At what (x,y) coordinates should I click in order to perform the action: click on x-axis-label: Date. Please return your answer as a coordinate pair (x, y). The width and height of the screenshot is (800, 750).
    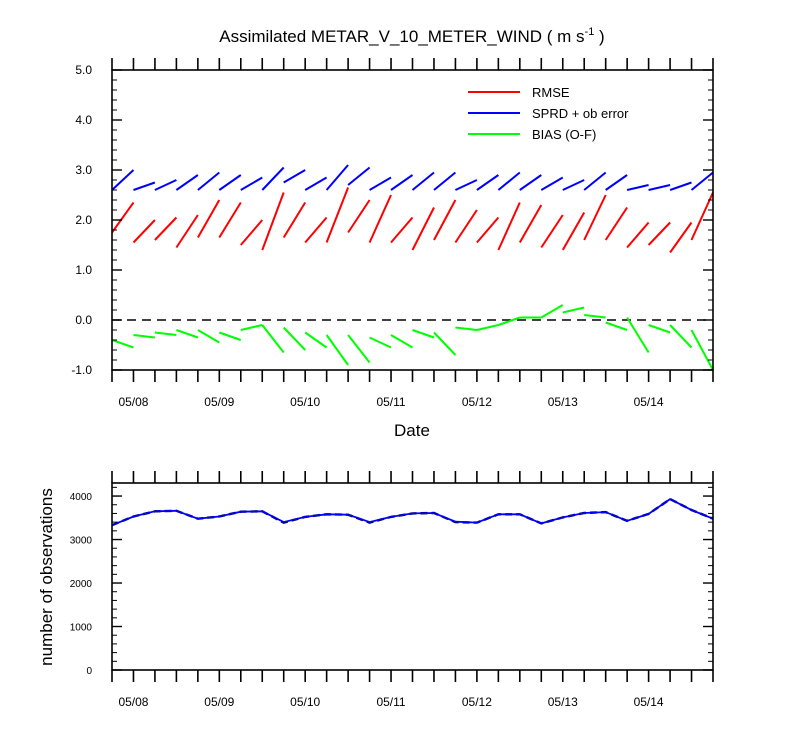
    Looking at the image, I should click on (412, 430).